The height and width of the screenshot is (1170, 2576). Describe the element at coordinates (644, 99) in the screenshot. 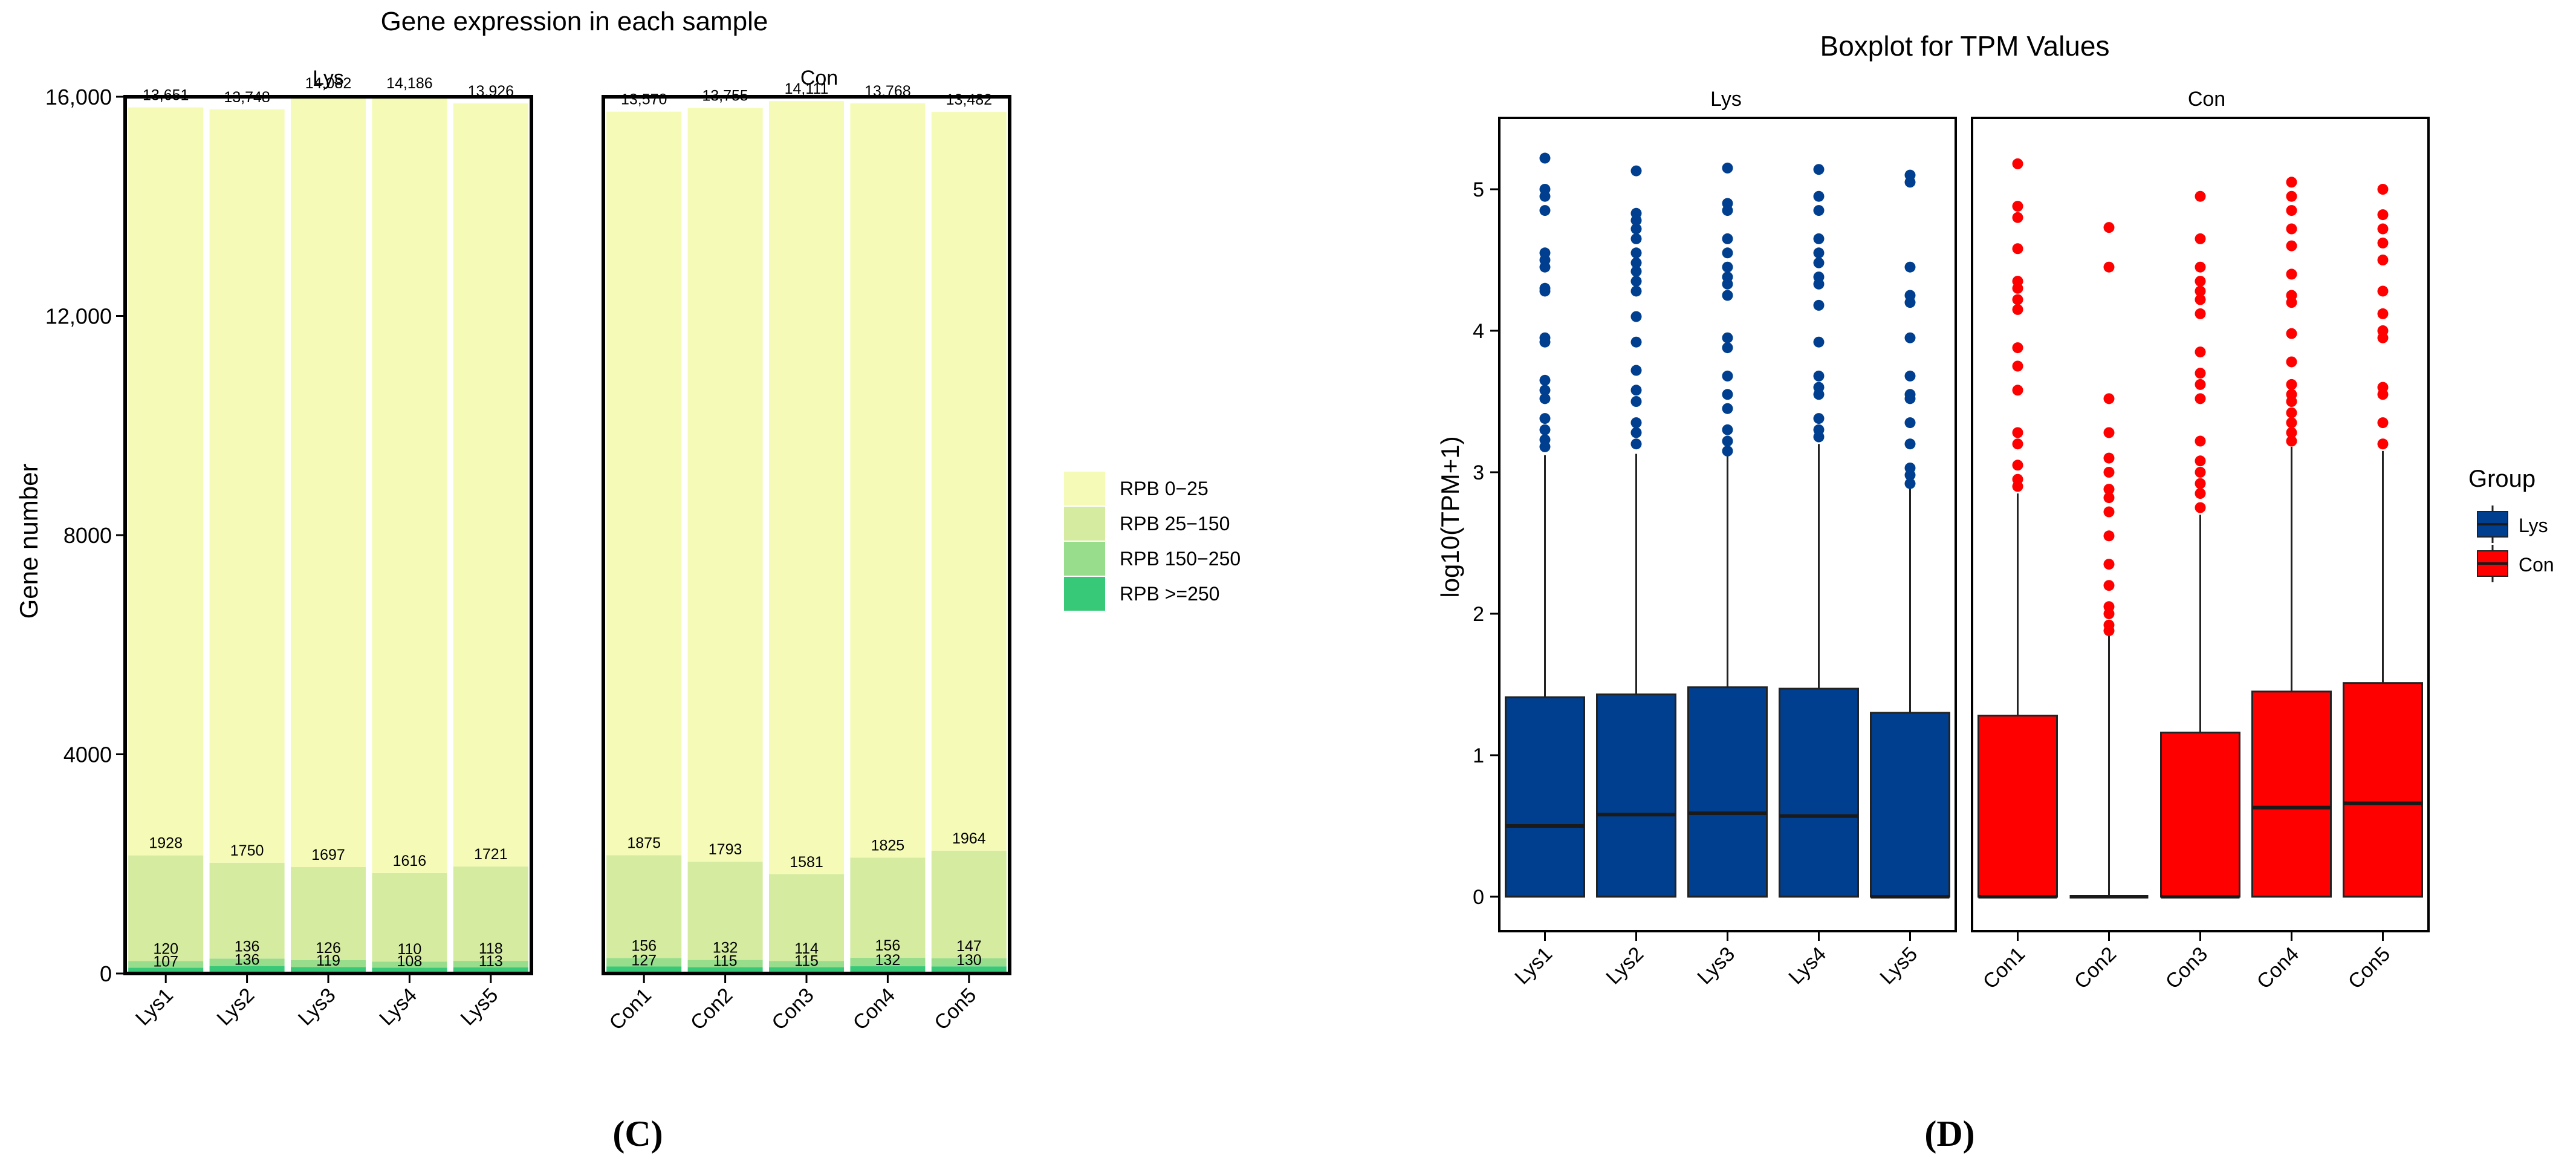

I see `value-label-con1-rpb0-25: 13,570` at that location.